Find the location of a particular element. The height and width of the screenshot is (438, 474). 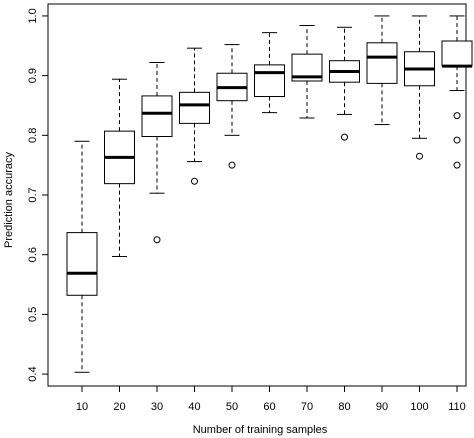

y-tick-label: 0.4 is located at coordinates (33, 373).